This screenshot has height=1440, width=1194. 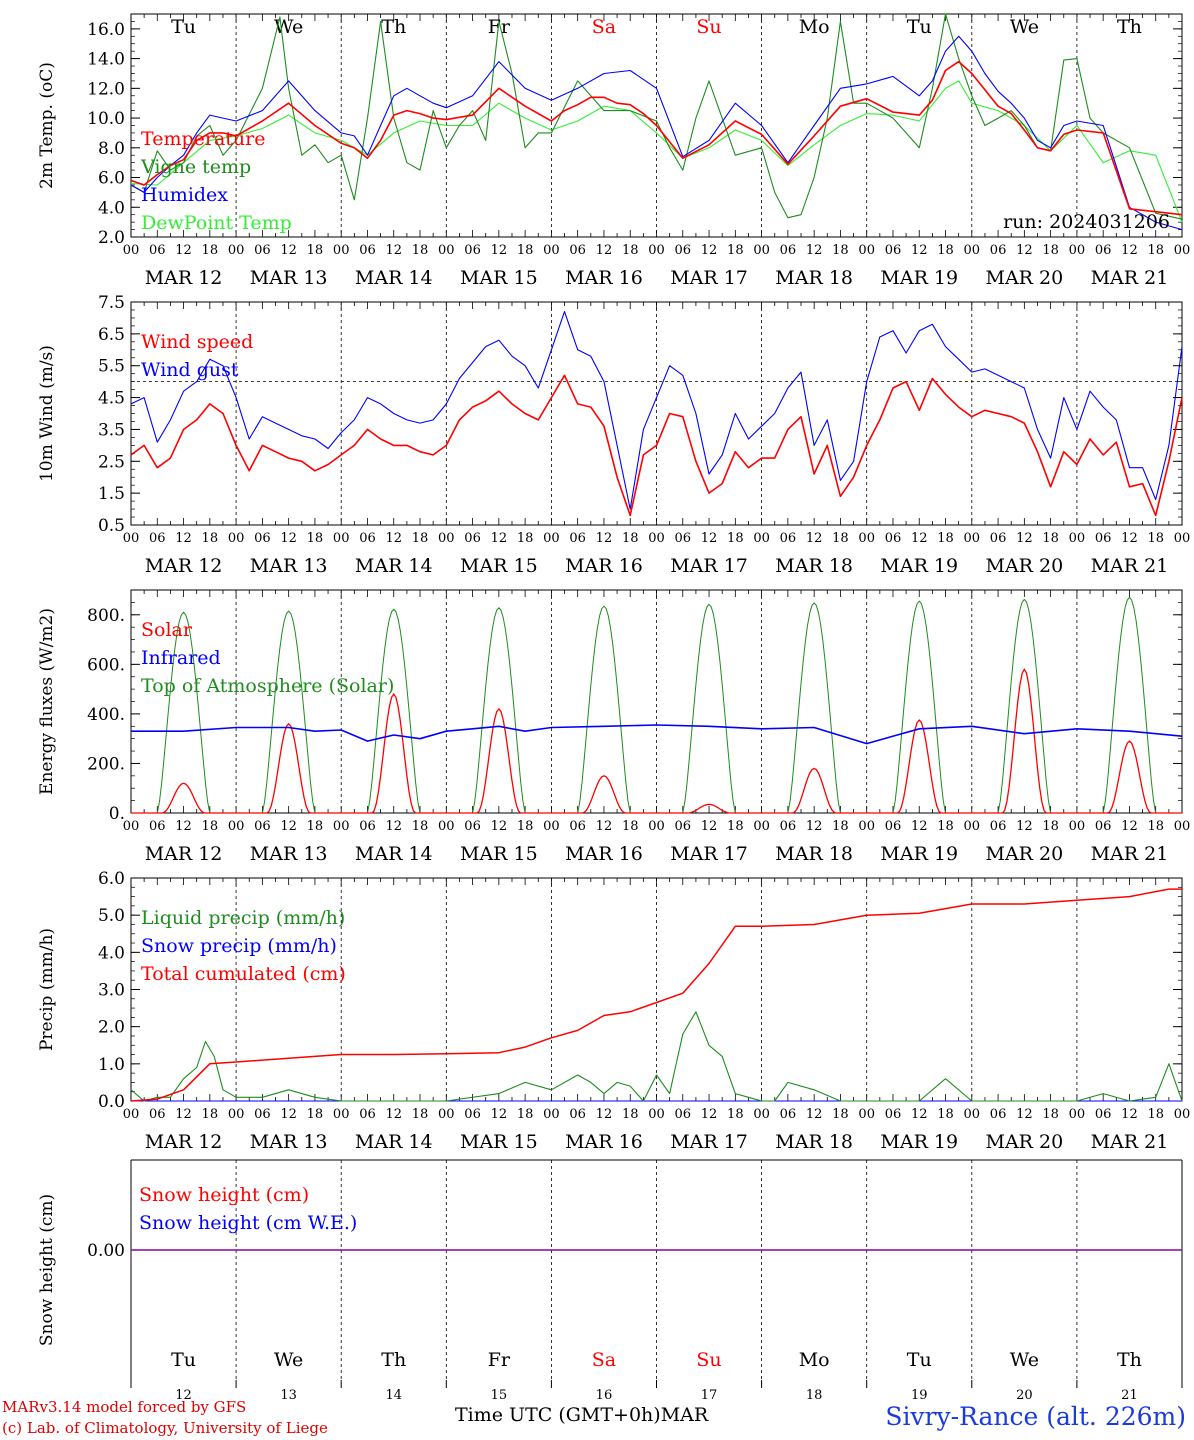 I want to click on panel-3-legend-entry: Liquid precip (mm/h), so click(x=243, y=918).